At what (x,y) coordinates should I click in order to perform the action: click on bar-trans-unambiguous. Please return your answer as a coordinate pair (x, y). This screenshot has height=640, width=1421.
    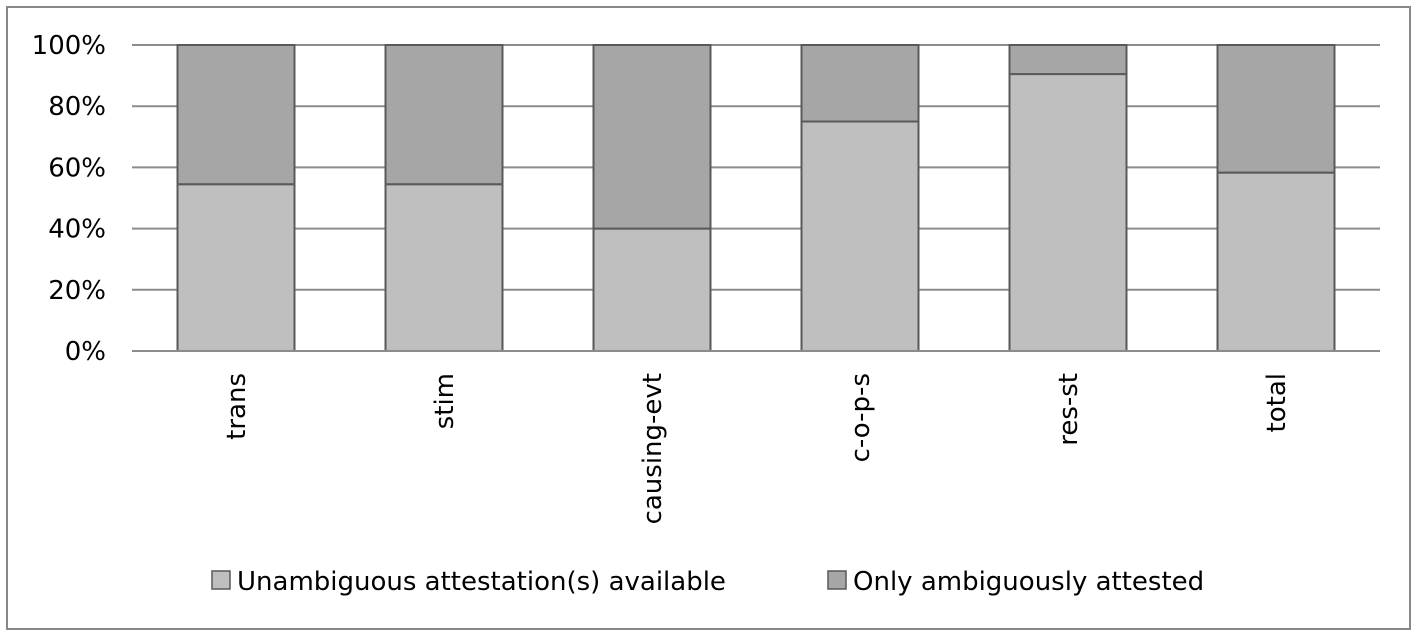
    Looking at the image, I should click on (236, 267).